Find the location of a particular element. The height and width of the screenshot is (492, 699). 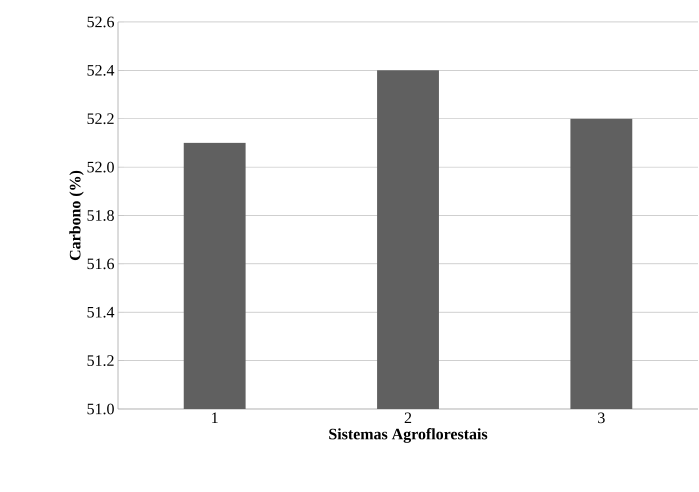

x-tick-label: 3 is located at coordinates (601, 418).